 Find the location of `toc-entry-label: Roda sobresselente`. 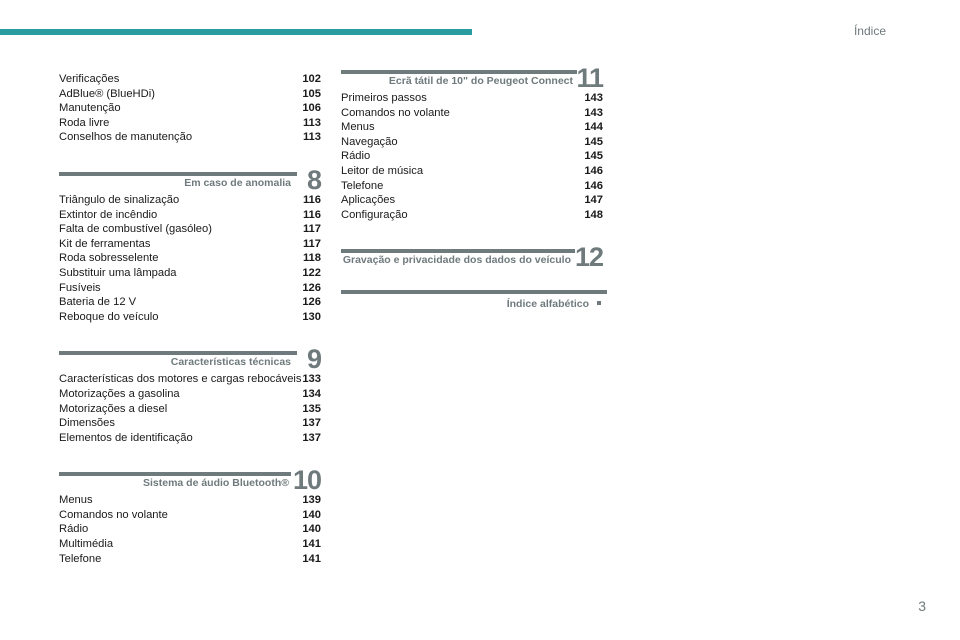

toc-entry-label: Roda sobresselente is located at coordinates (109, 258).